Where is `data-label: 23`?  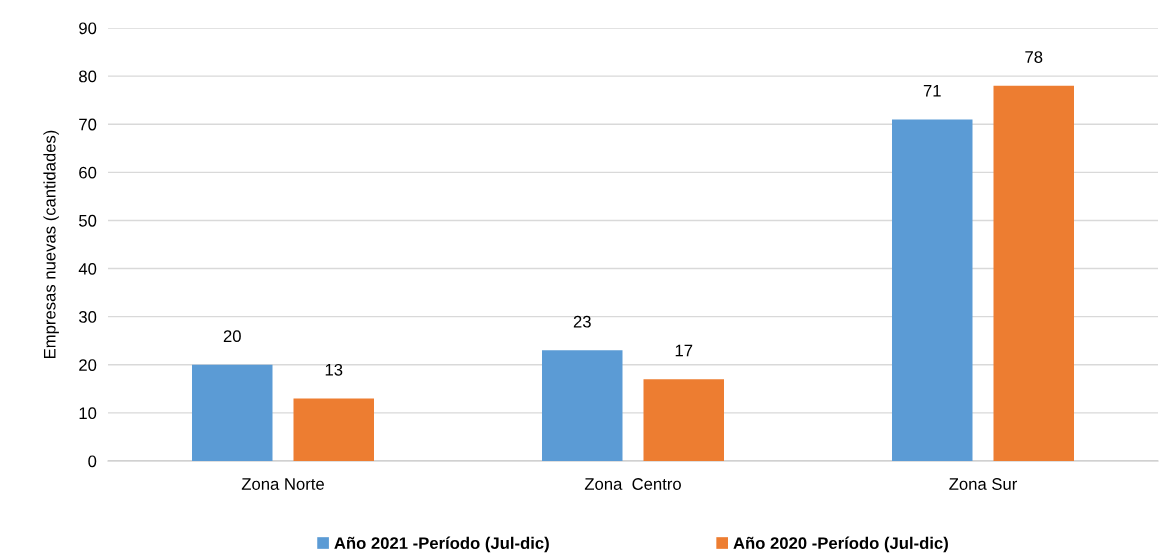 data-label: 23 is located at coordinates (582, 321).